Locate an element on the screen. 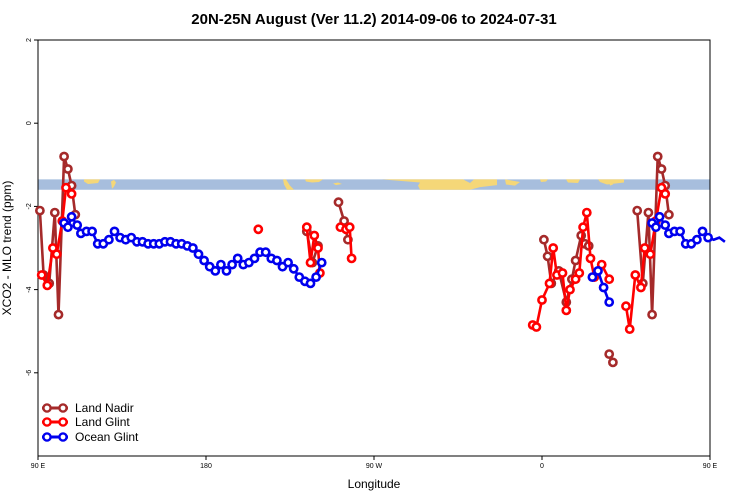 This screenshot has width=750, height=500. x-axis-label: Longitude is located at coordinates (374, 484).